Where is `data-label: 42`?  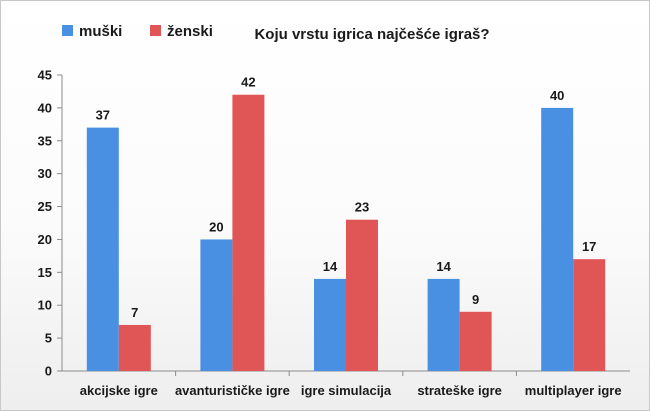 data-label: 42 is located at coordinates (248, 82).